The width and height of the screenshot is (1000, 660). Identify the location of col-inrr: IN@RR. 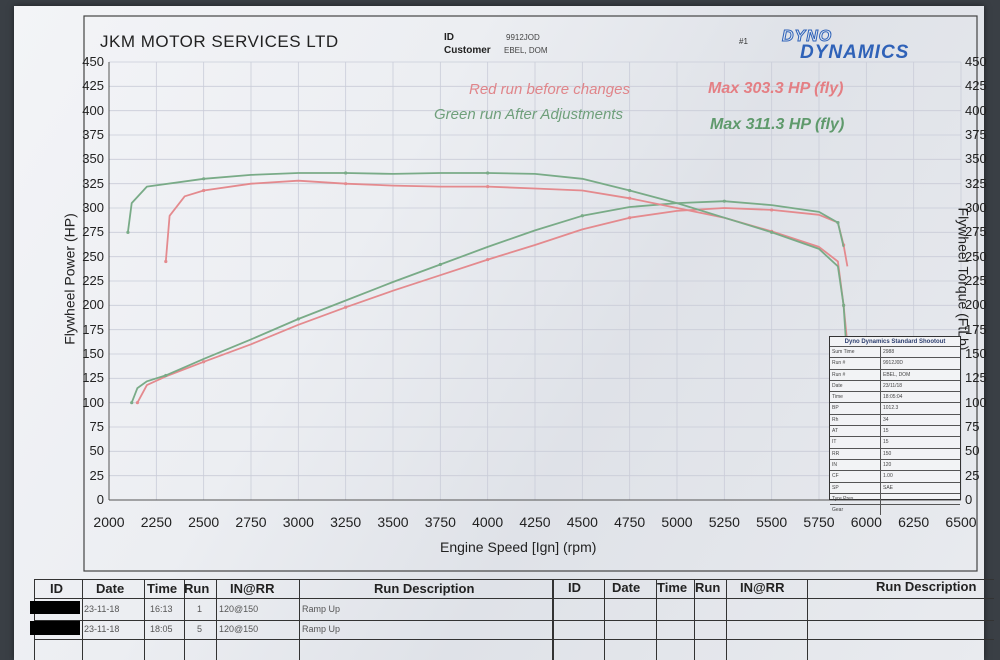
(252, 588).